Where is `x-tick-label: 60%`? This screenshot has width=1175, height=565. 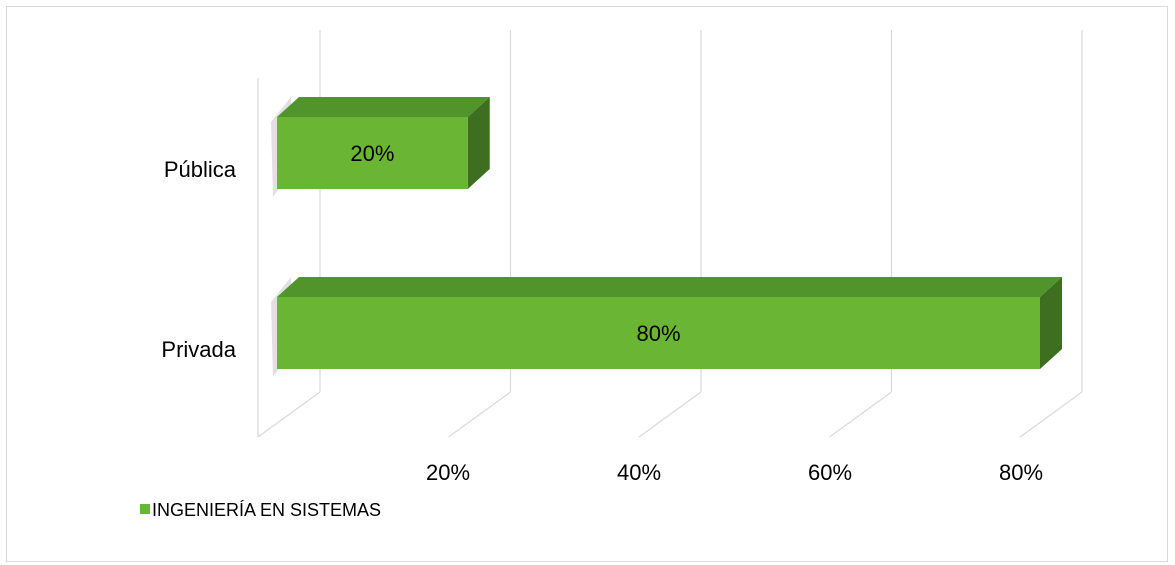 x-tick-label: 60% is located at coordinates (830, 472).